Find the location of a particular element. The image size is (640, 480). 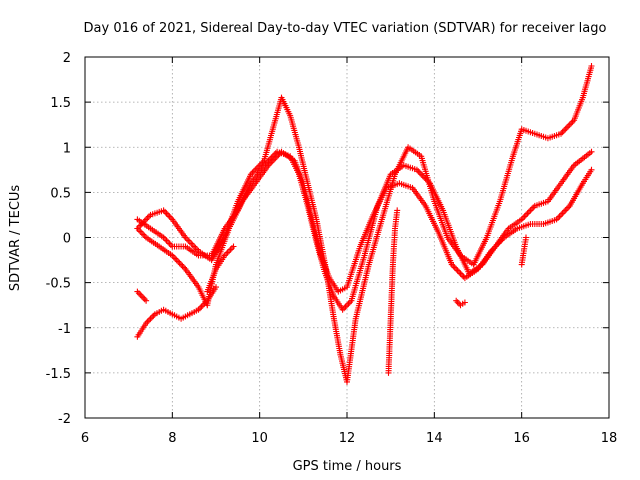

y-tick-label: -0.5 is located at coordinates (58, 284).